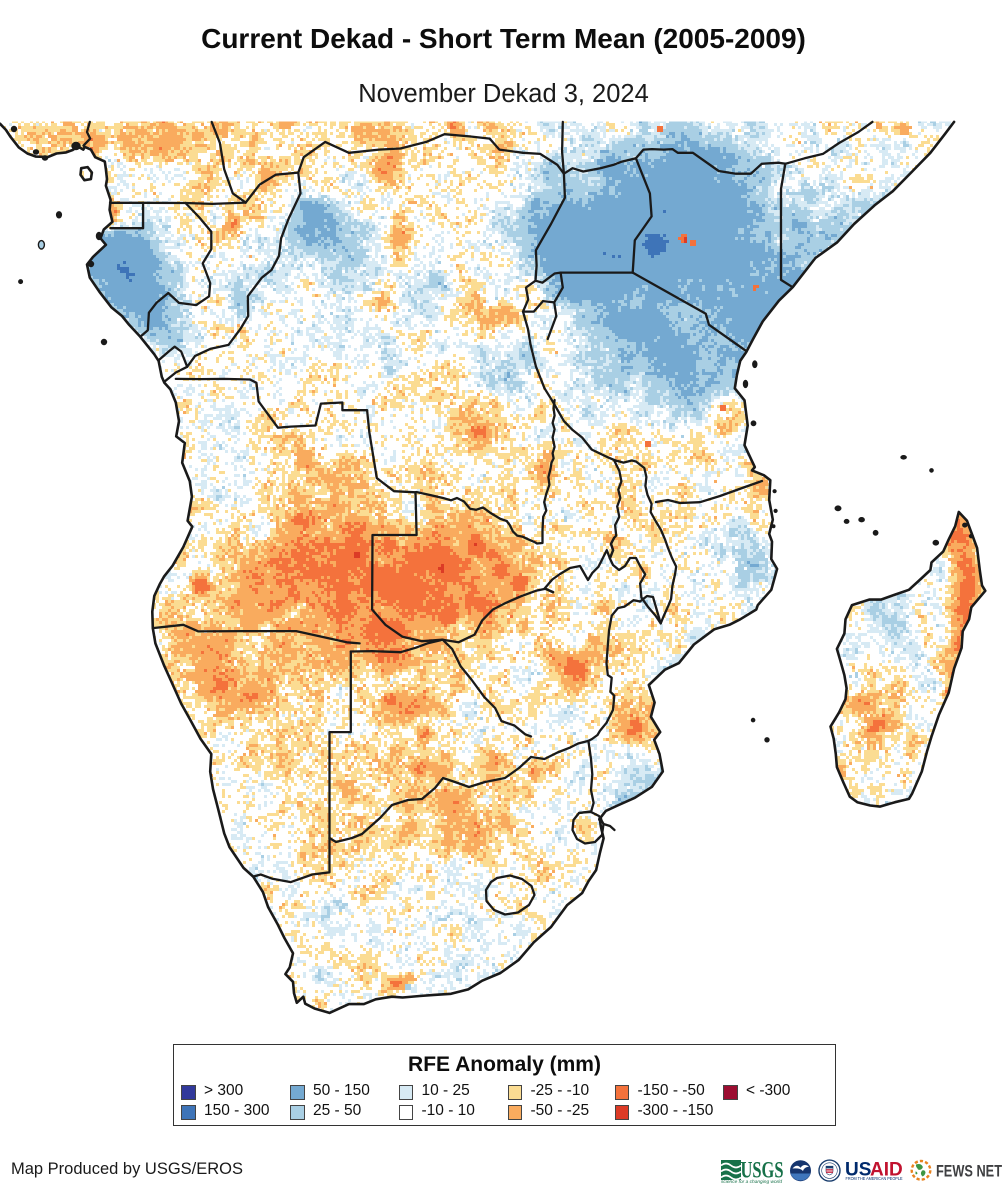 The image size is (1007, 1195). What do you see at coordinates (969, 1172) in the screenshot?
I see `svg-text: FEWS NET` at bounding box center [969, 1172].